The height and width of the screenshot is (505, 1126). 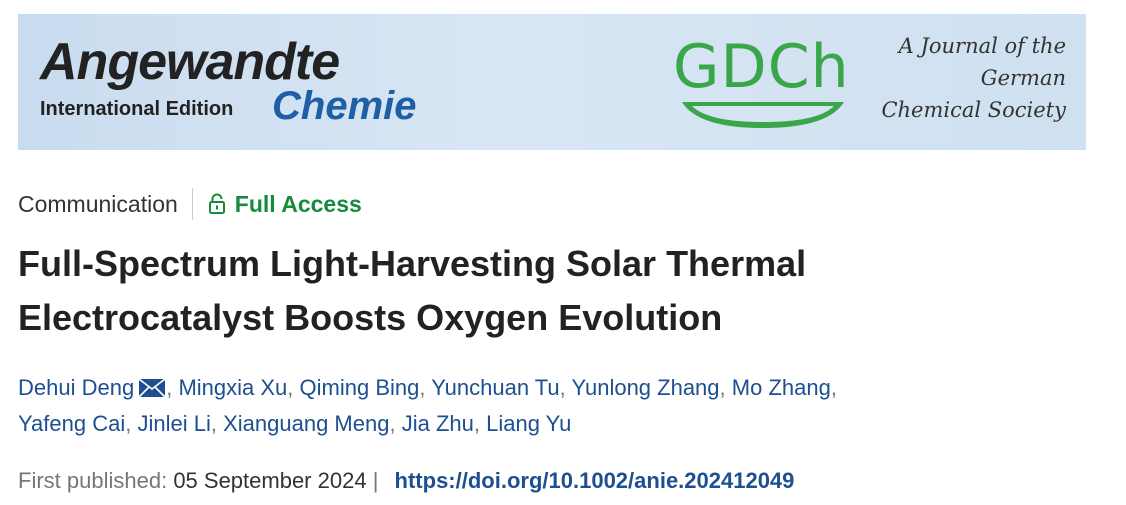 What do you see at coordinates (174, 423) in the screenshot?
I see `author-link: Jinlei Li` at bounding box center [174, 423].